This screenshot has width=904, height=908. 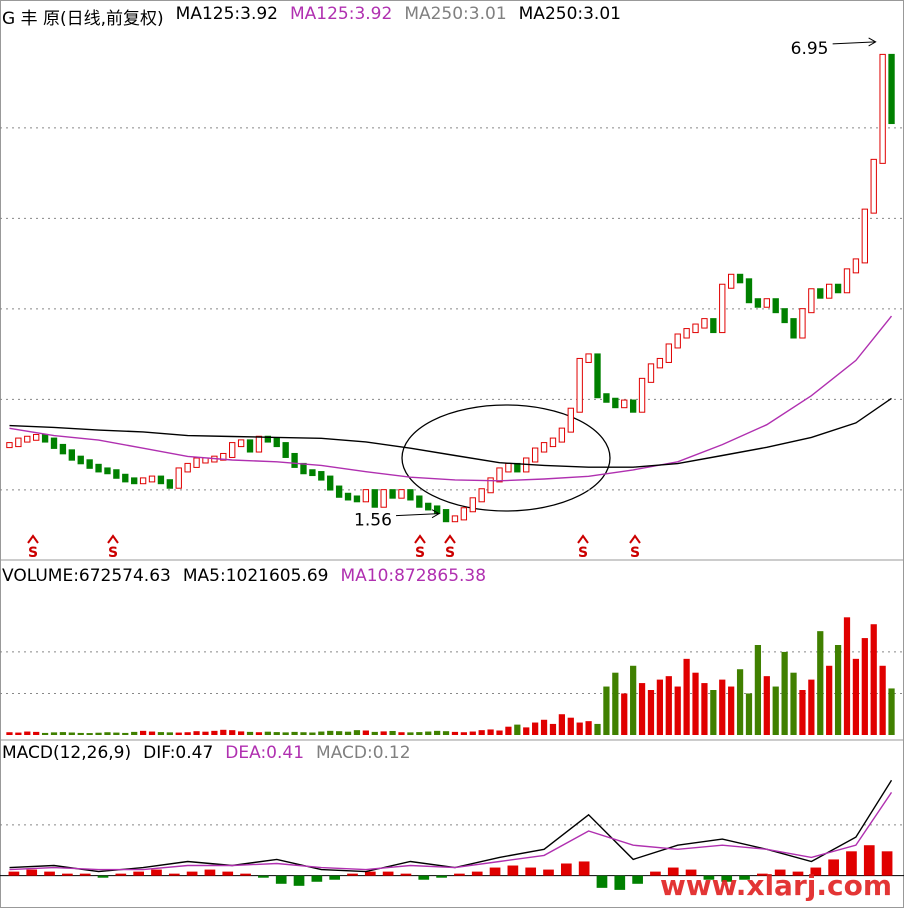 I want to click on price-annotation: 6.95, so click(x=810, y=49).